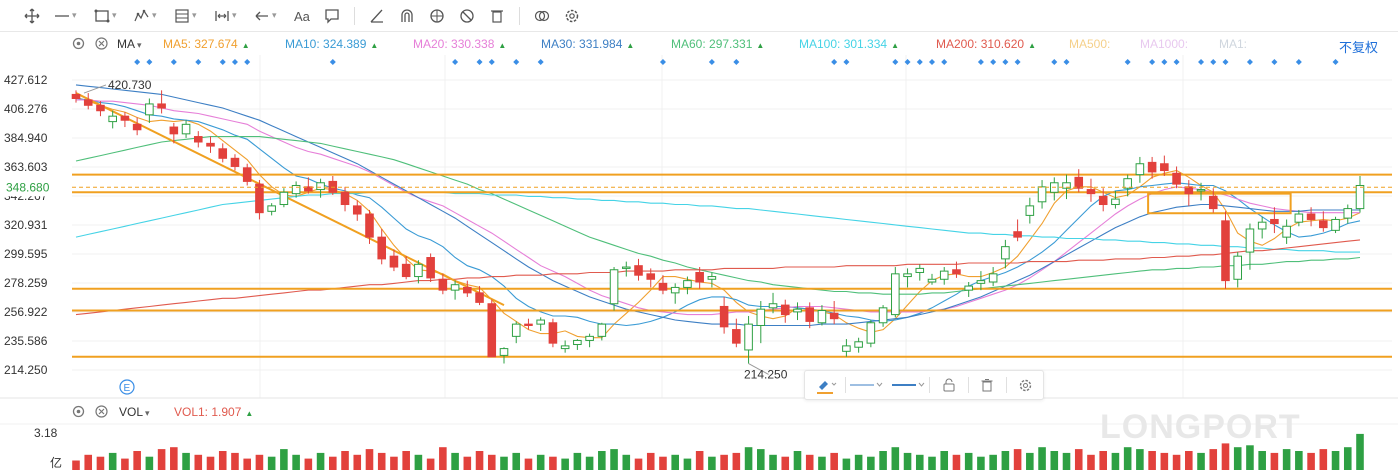 The width and height of the screenshot is (1398, 476). What do you see at coordinates (67, 16) in the screenshot?
I see `line-tool-button: ▾` at bounding box center [67, 16].